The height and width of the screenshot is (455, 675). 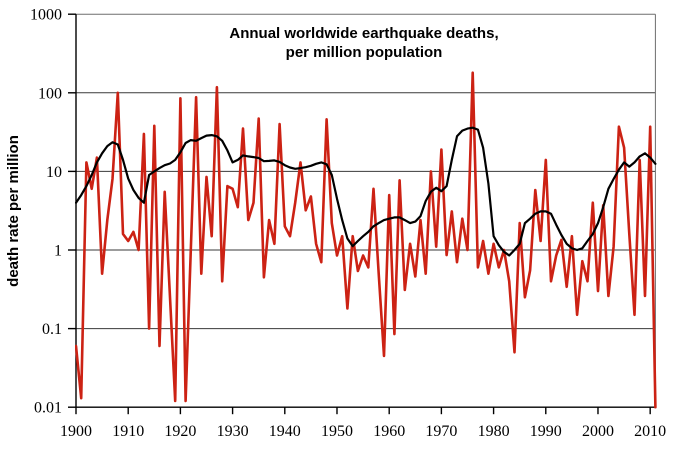 I want to click on x-tick-label-1980: 1980, so click(x=494, y=431).